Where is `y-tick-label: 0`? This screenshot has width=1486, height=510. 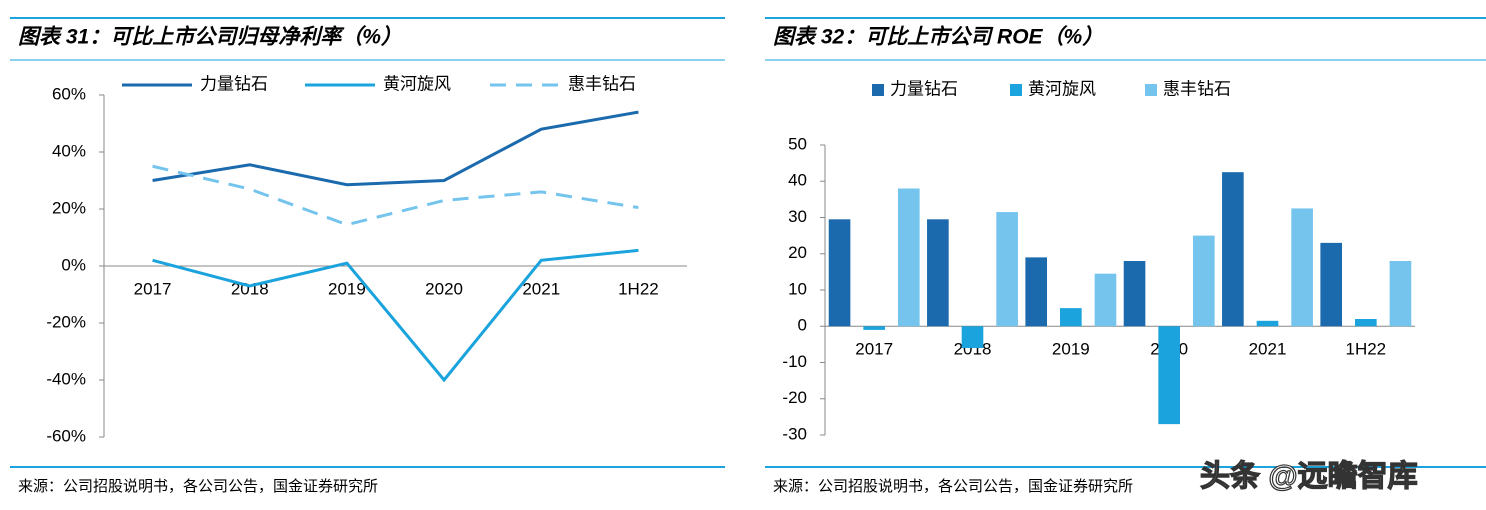 y-tick-label: 0 is located at coordinates (802, 325).